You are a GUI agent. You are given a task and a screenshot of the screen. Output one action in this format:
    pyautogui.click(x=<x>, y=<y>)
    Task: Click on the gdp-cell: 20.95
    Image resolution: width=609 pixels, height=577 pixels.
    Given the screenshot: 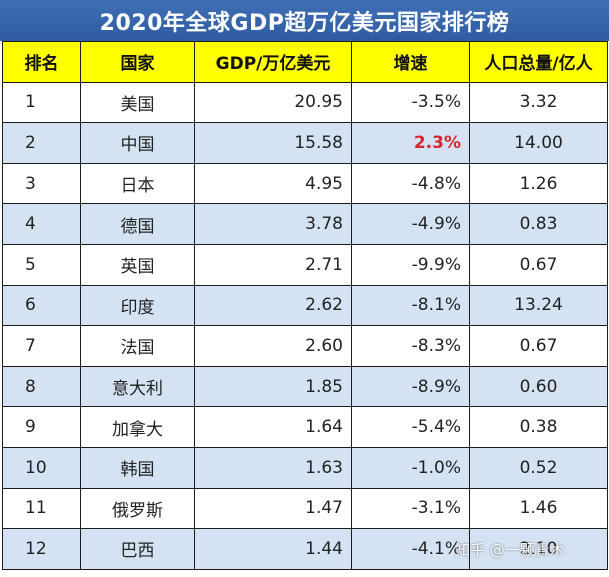 What is the action you would take?
    pyautogui.click(x=273, y=102)
    